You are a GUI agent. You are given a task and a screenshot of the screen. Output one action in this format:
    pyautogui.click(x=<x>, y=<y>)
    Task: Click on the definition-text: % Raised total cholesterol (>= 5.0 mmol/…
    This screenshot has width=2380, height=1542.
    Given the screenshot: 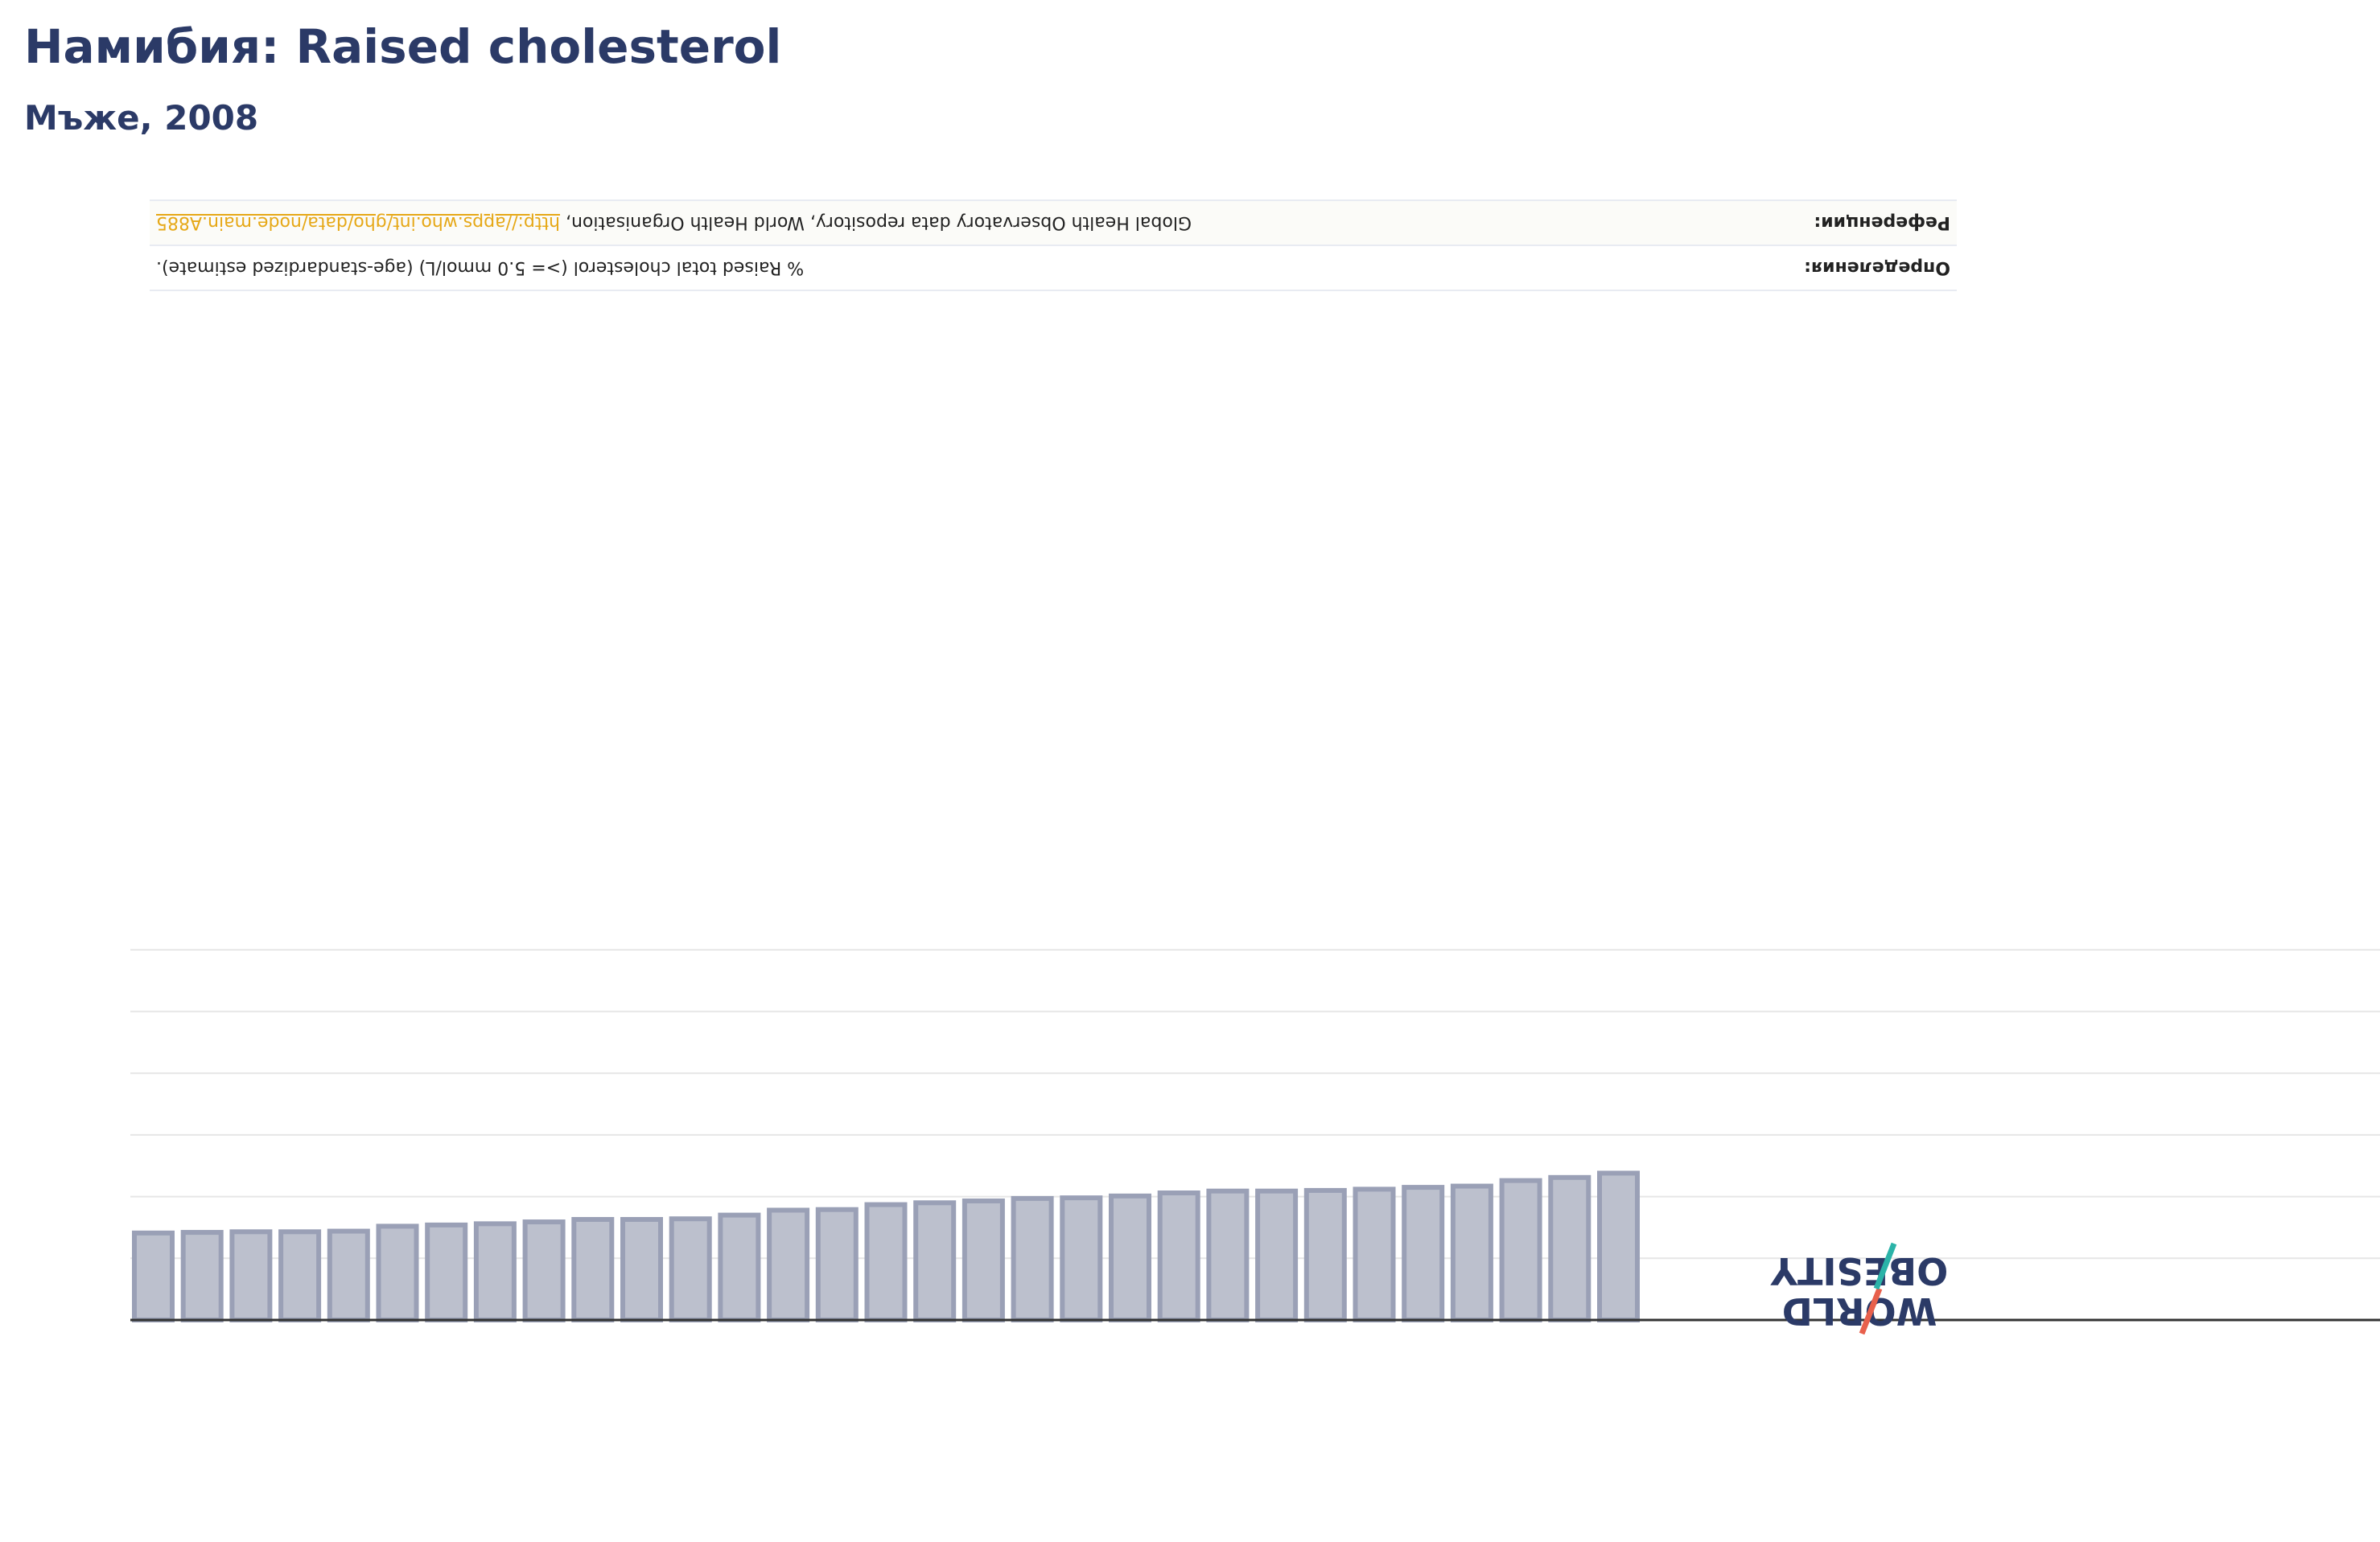 What is the action you would take?
    pyautogui.click(x=481, y=267)
    